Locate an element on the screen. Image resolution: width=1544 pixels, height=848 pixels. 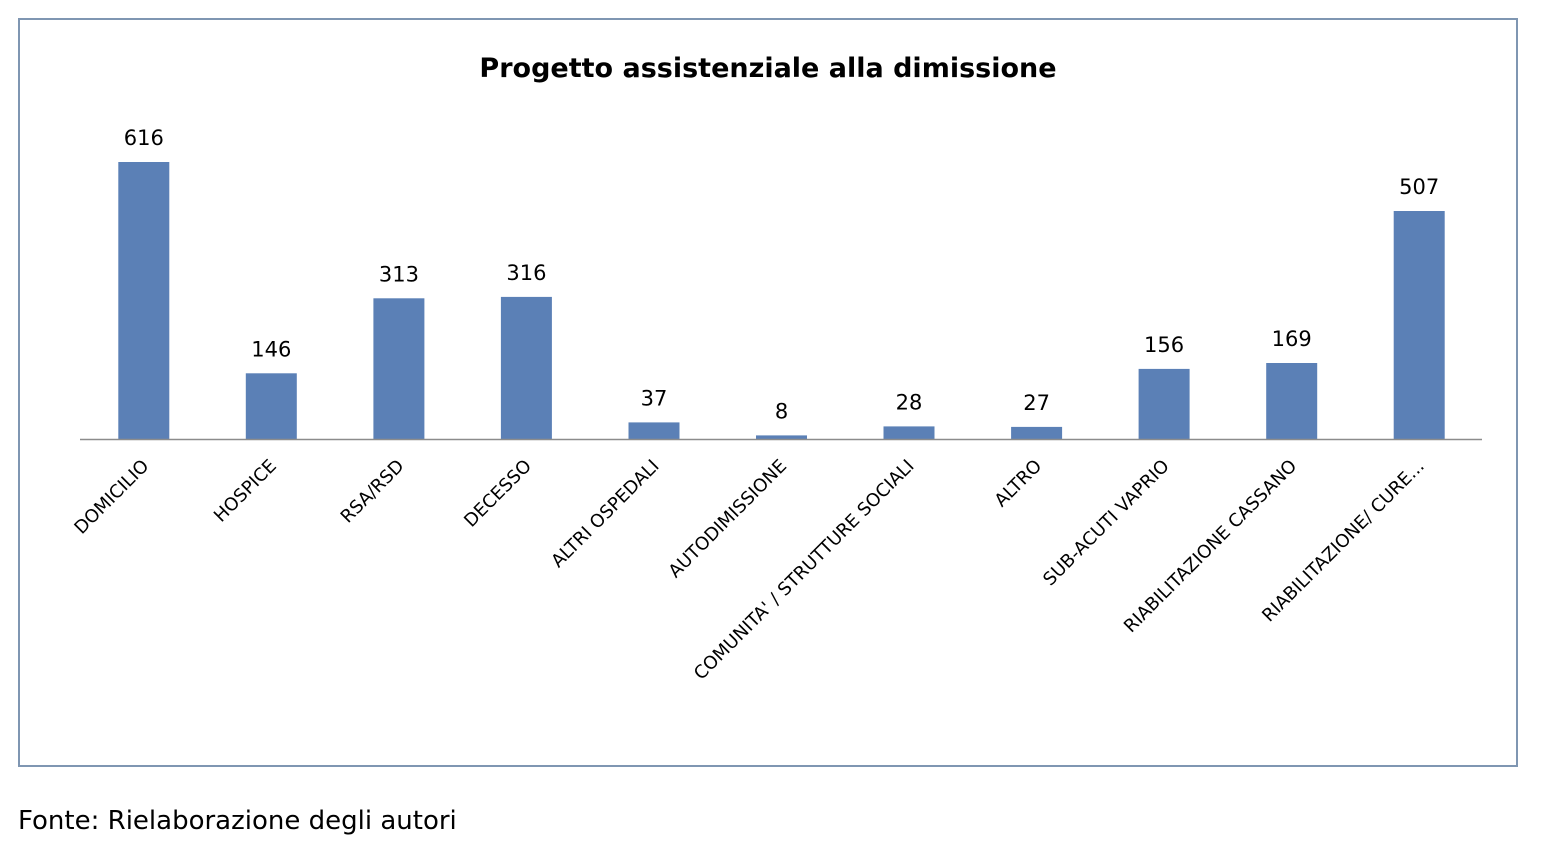
category-label: ALTRI OSPEDALI is located at coordinates (605, 514).